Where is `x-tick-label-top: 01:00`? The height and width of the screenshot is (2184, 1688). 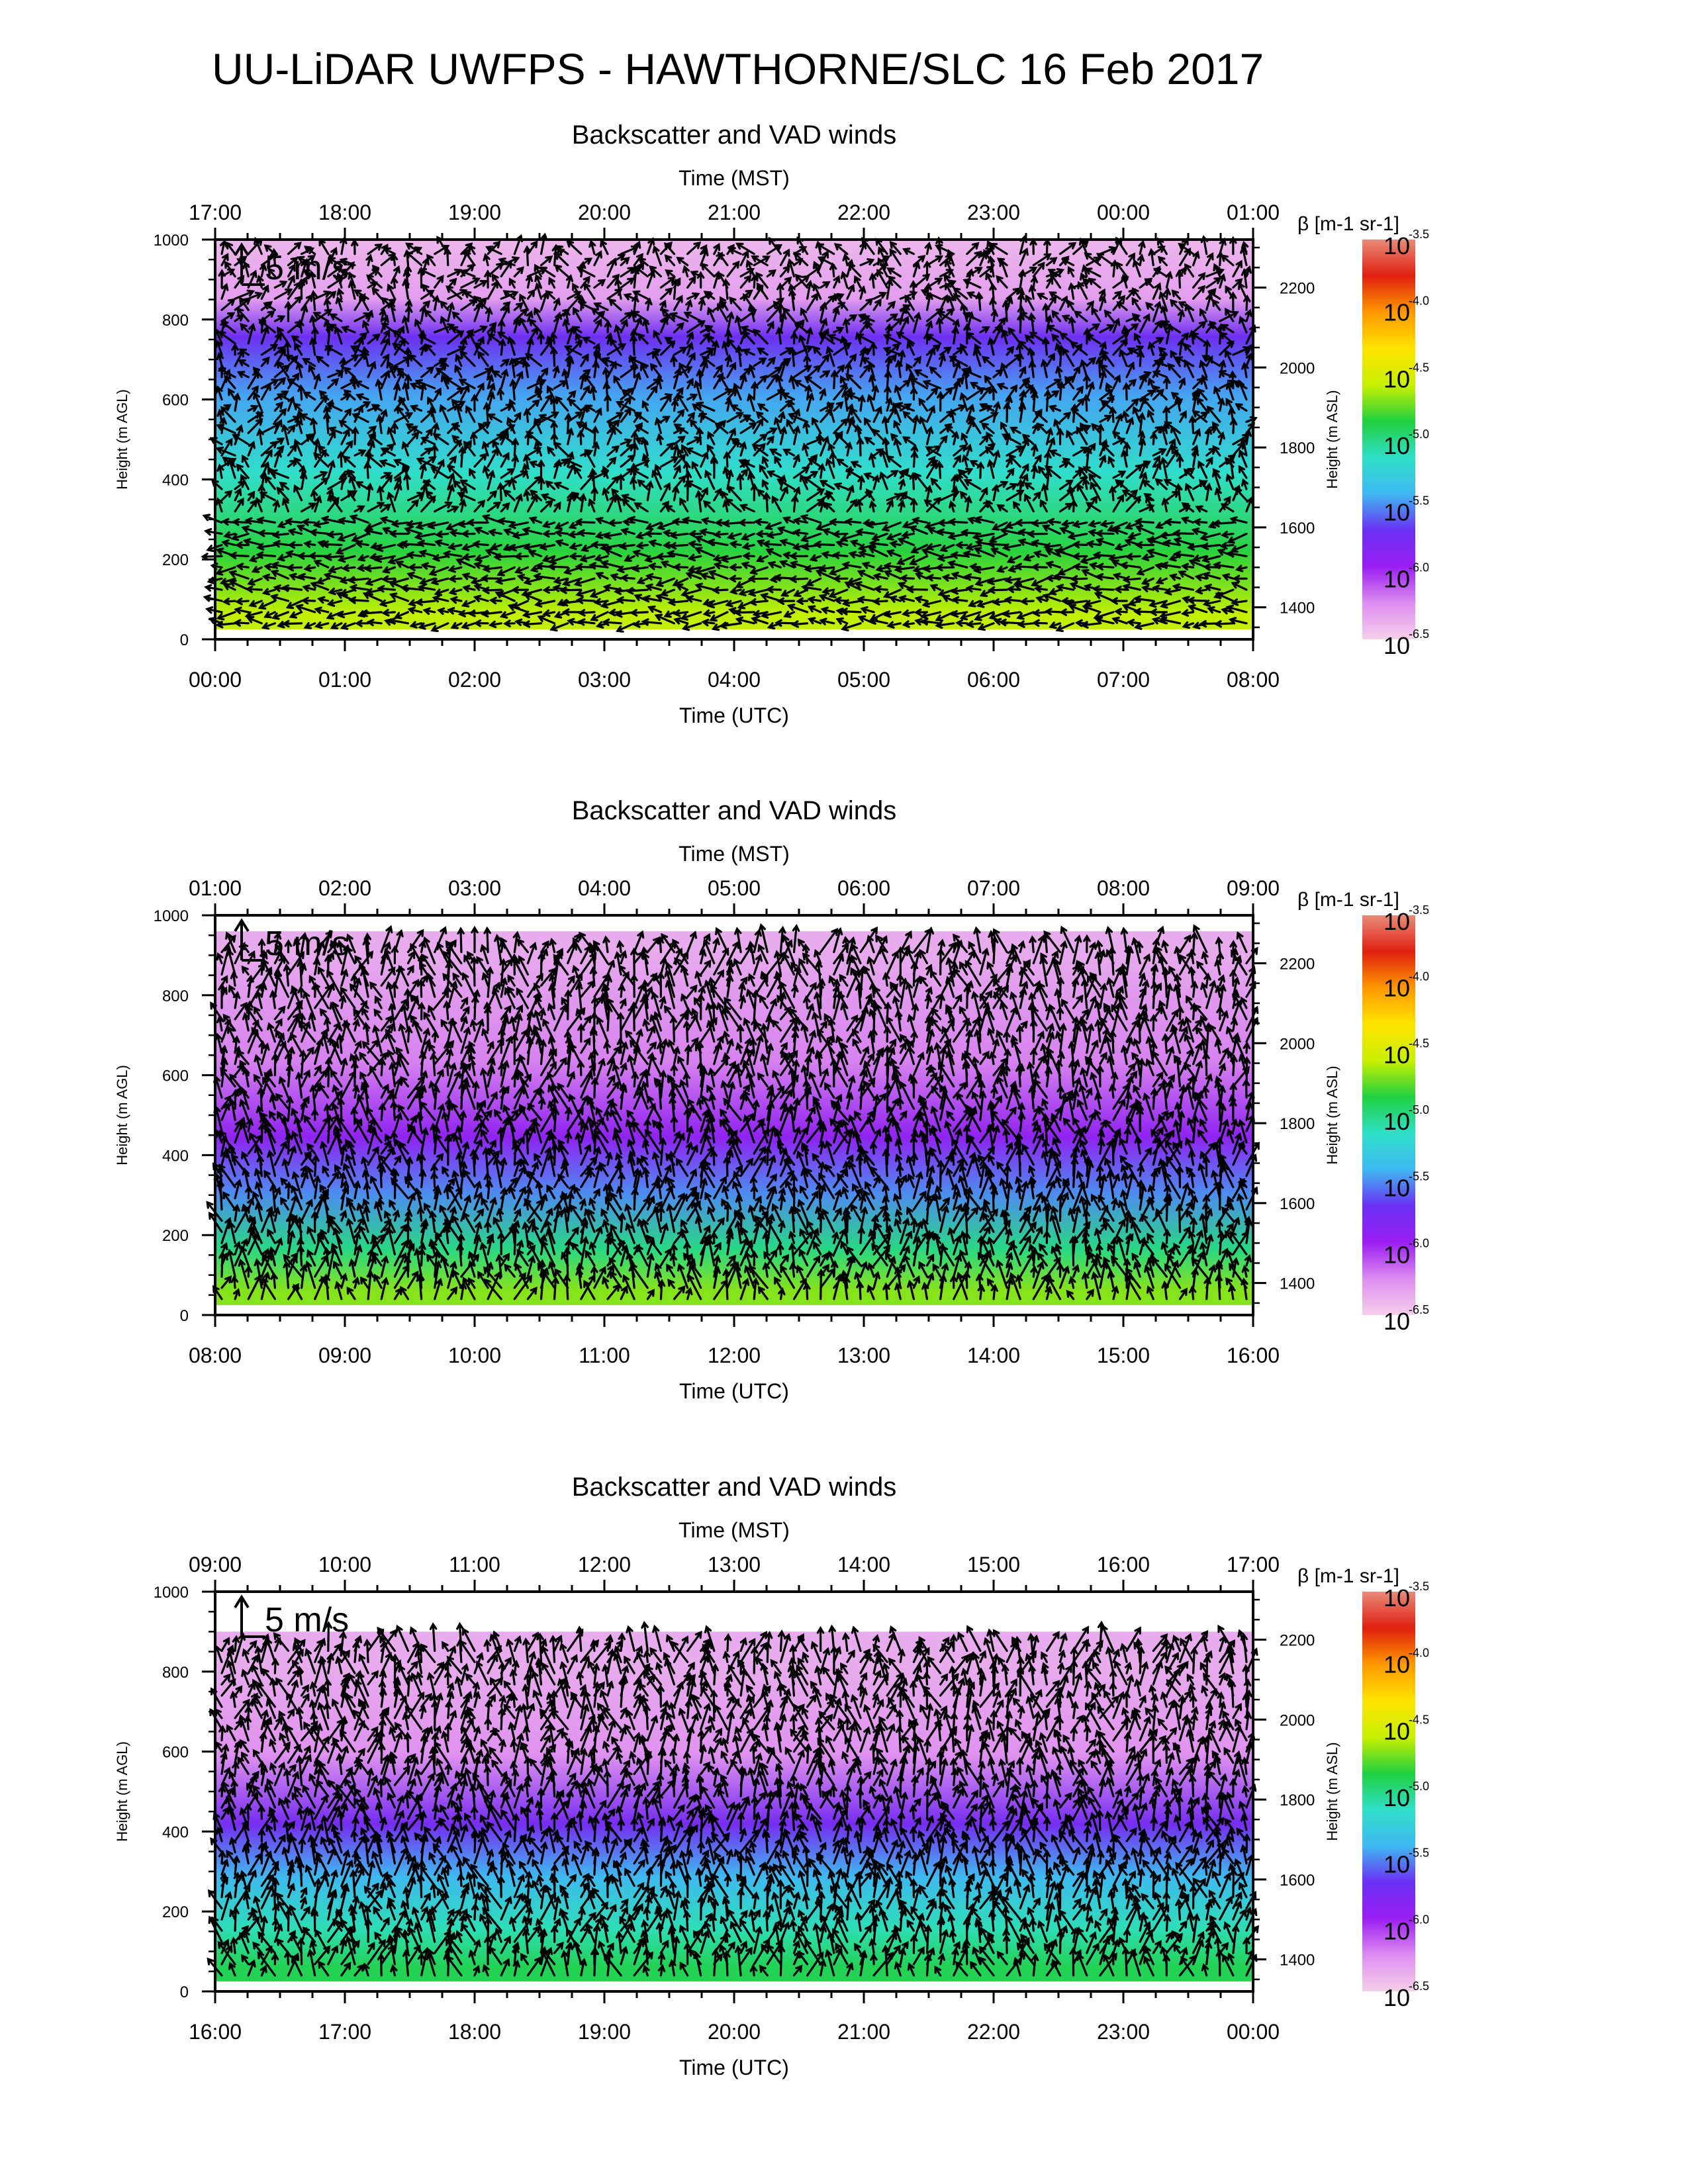
x-tick-label-top: 01:00 is located at coordinates (1253, 213).